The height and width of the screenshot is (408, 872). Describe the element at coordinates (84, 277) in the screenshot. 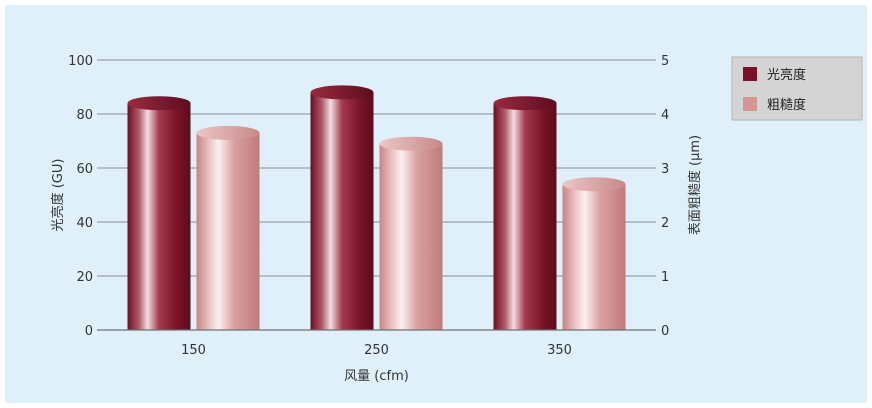

I see `y-tick-label: 20` at that location.